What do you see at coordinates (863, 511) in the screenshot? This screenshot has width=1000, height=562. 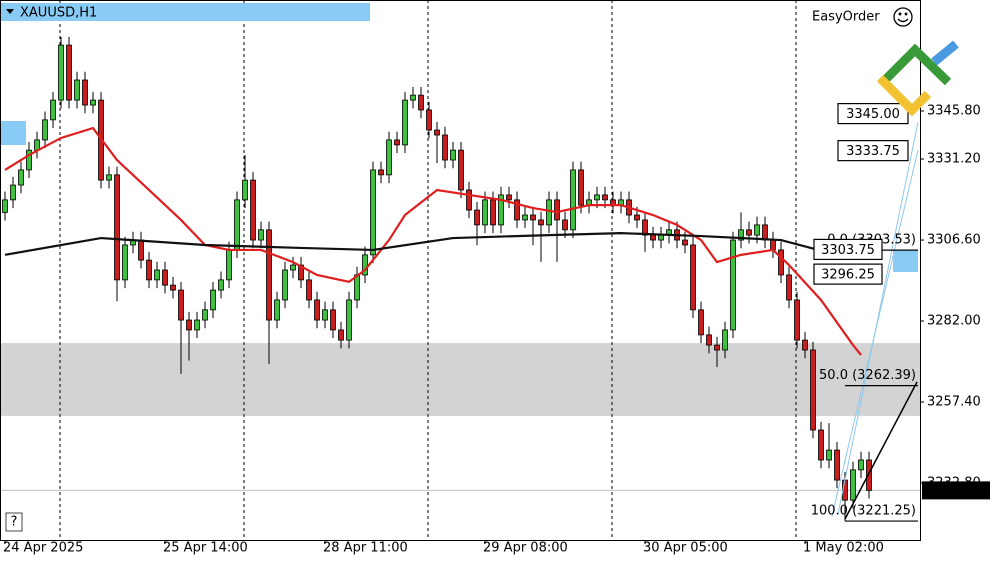 I see `fib-label: 100.0 (3221.25)` at bounding box center [863, 511].